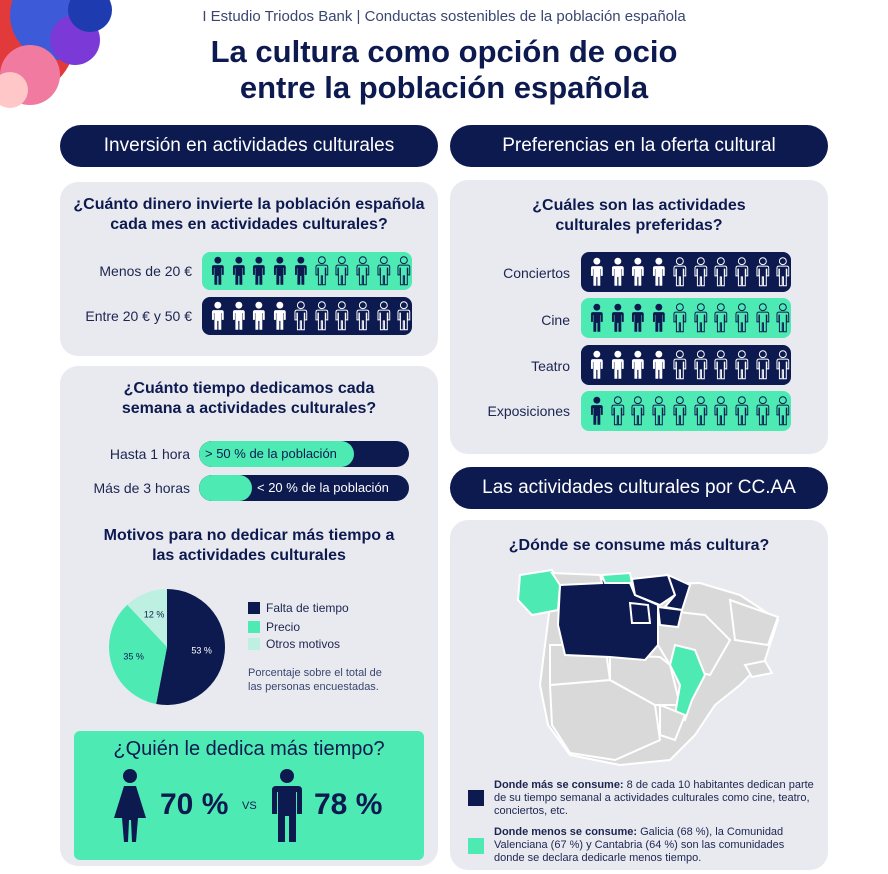  I want to click on time-row-0-bar: > 50 % de la población, so click(304, 454).